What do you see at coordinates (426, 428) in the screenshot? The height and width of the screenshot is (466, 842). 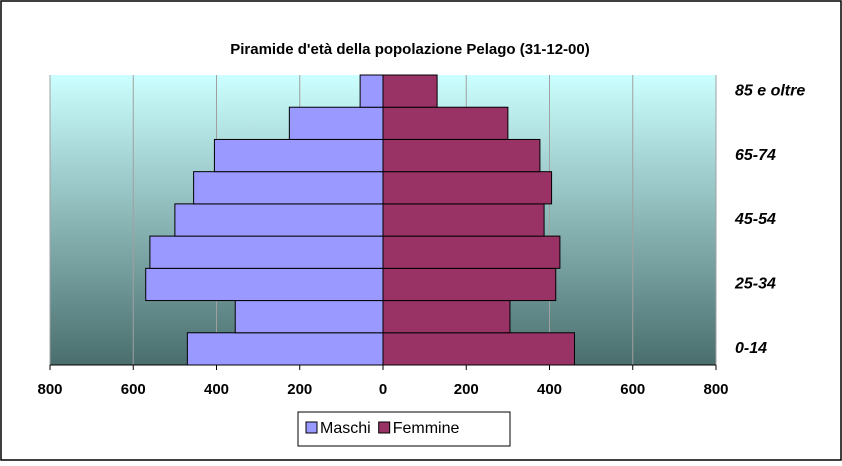 I see `legend-label: Femmine` at bounding box center [426, 428].